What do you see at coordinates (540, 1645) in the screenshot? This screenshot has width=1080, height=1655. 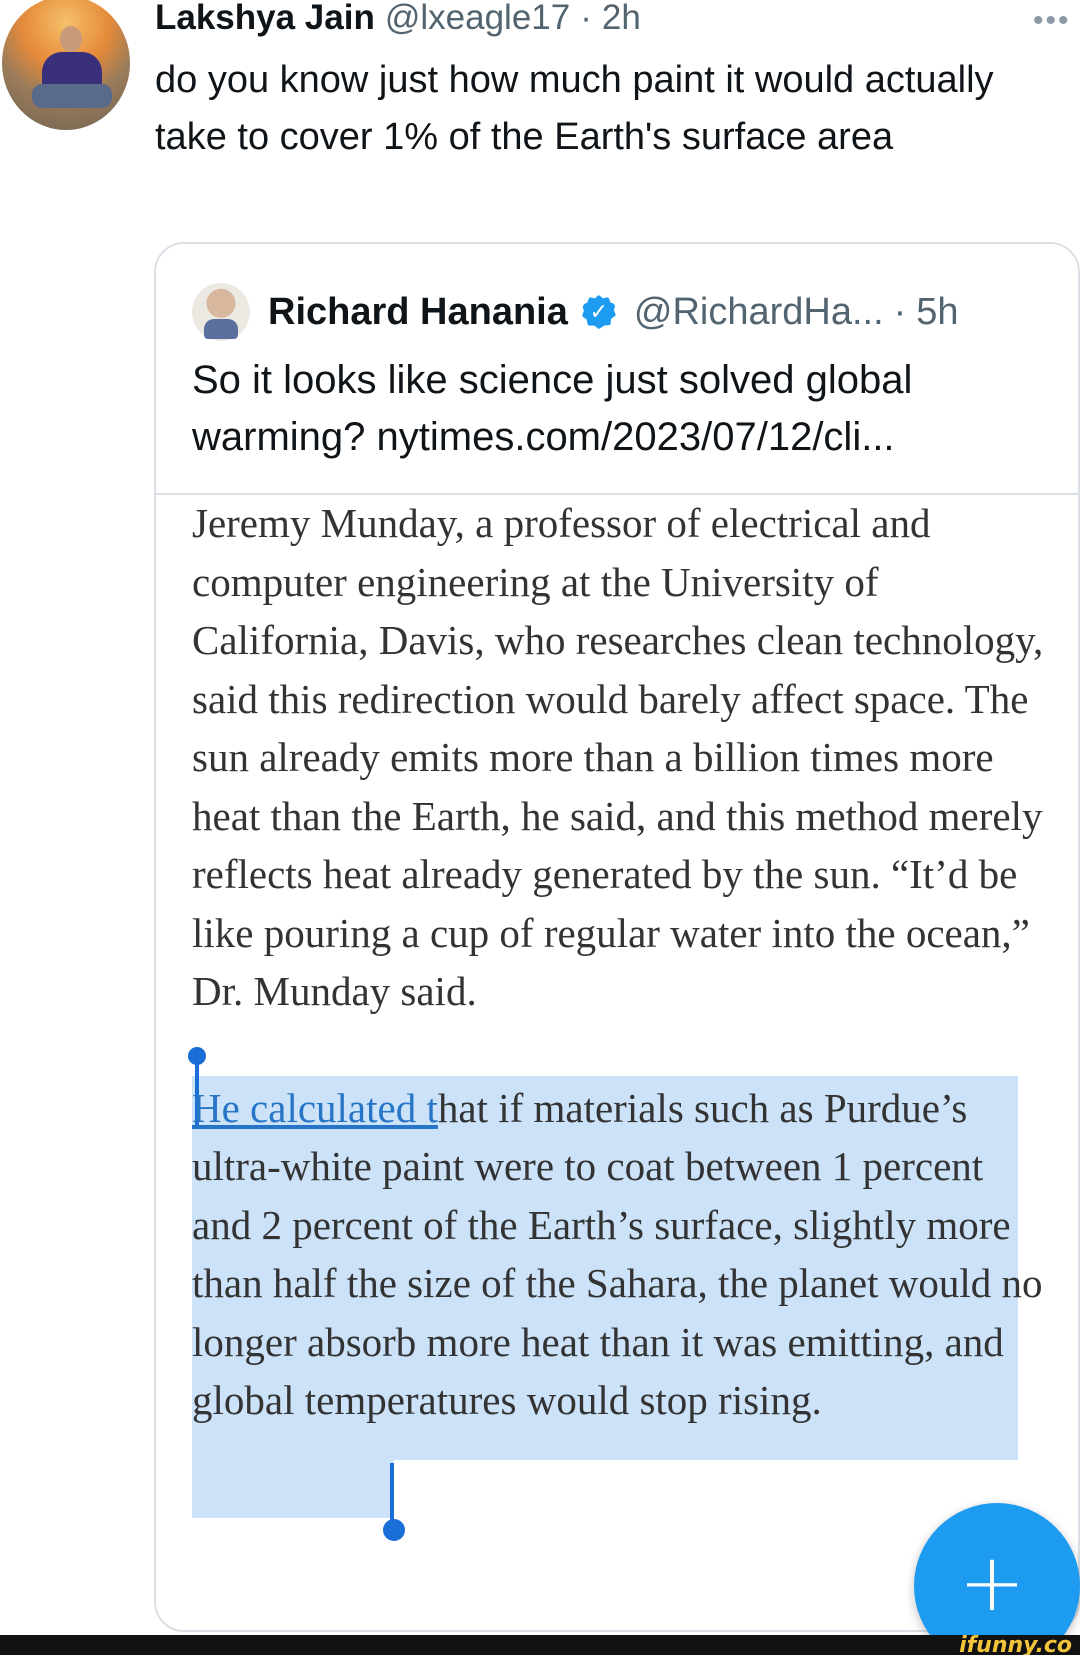 I see `watermark-bar` at bounding box center [540, 1645].